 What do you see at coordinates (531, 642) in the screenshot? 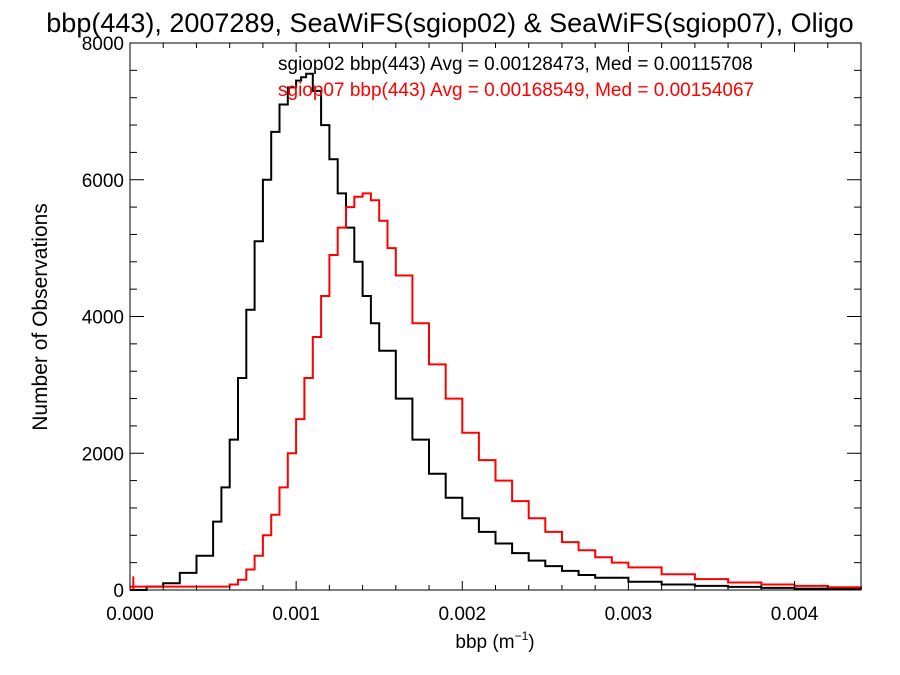
I see `x-axis-label-end: )` at bounding box center [531, 642].